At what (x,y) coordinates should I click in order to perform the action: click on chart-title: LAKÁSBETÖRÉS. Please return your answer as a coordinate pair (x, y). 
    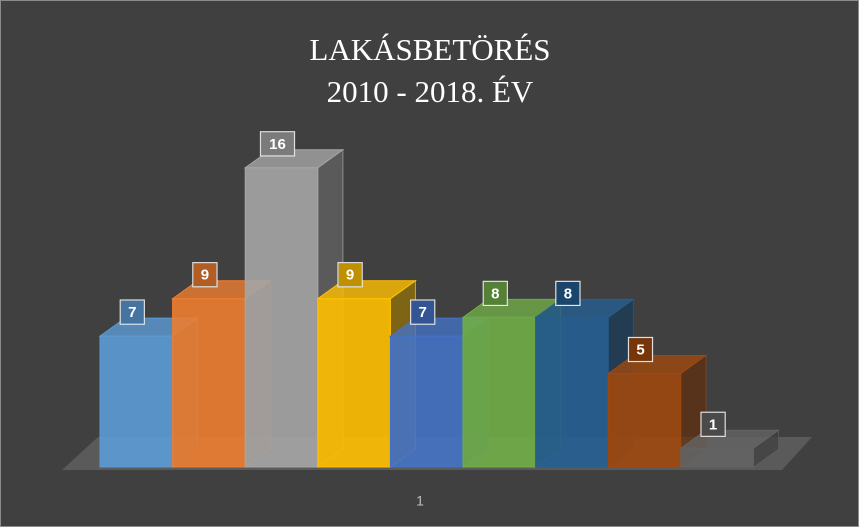
    Looking at the image, I should click on (429, 49).